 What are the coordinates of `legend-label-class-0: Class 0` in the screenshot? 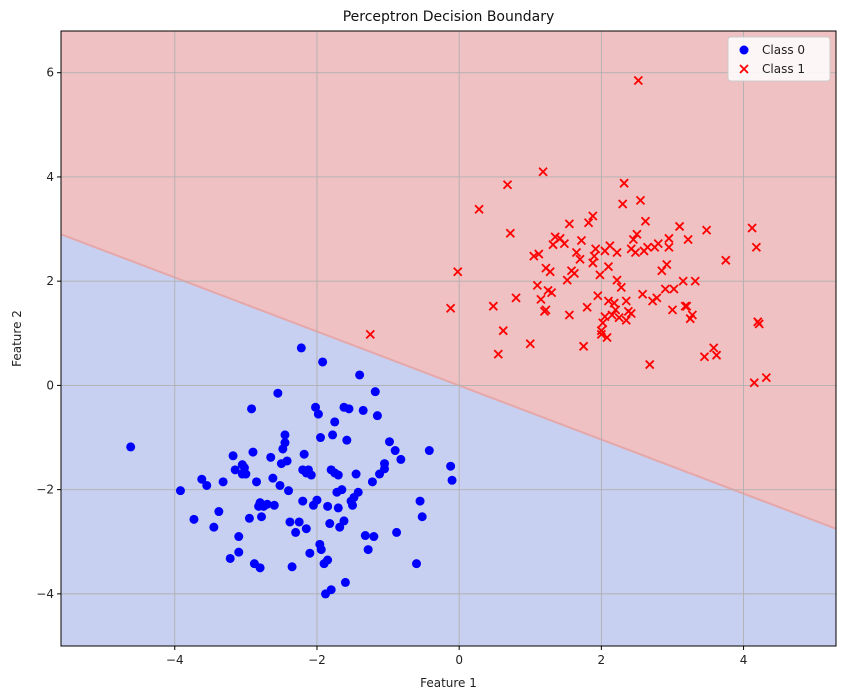 It's located at (783, 50).